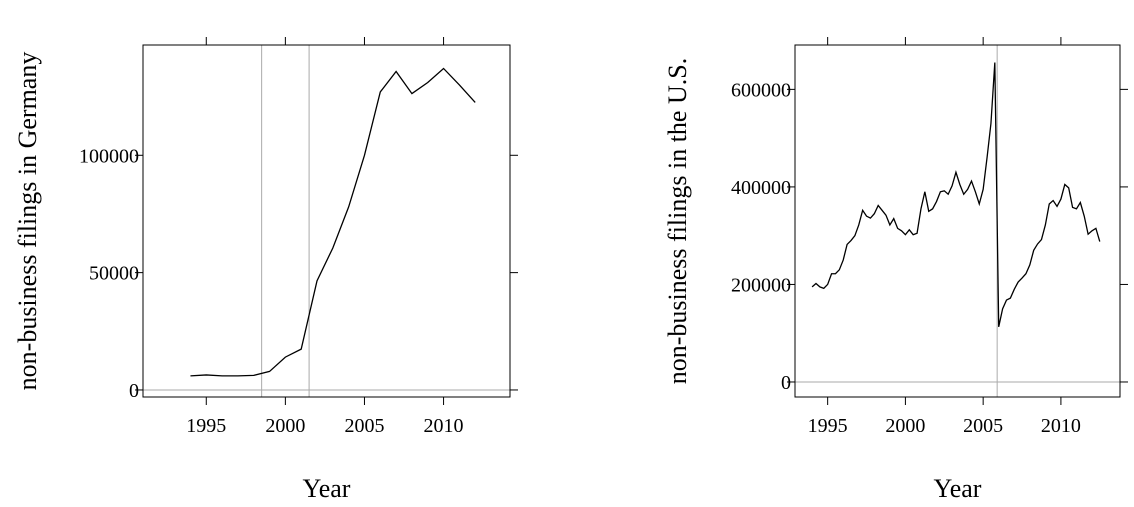 Image resolution: width=1134 pixels, height=507 pixels. Describe the element at coordinates (761, 90) in the screenshot. I see `y-tick-label: 600000` at that location.